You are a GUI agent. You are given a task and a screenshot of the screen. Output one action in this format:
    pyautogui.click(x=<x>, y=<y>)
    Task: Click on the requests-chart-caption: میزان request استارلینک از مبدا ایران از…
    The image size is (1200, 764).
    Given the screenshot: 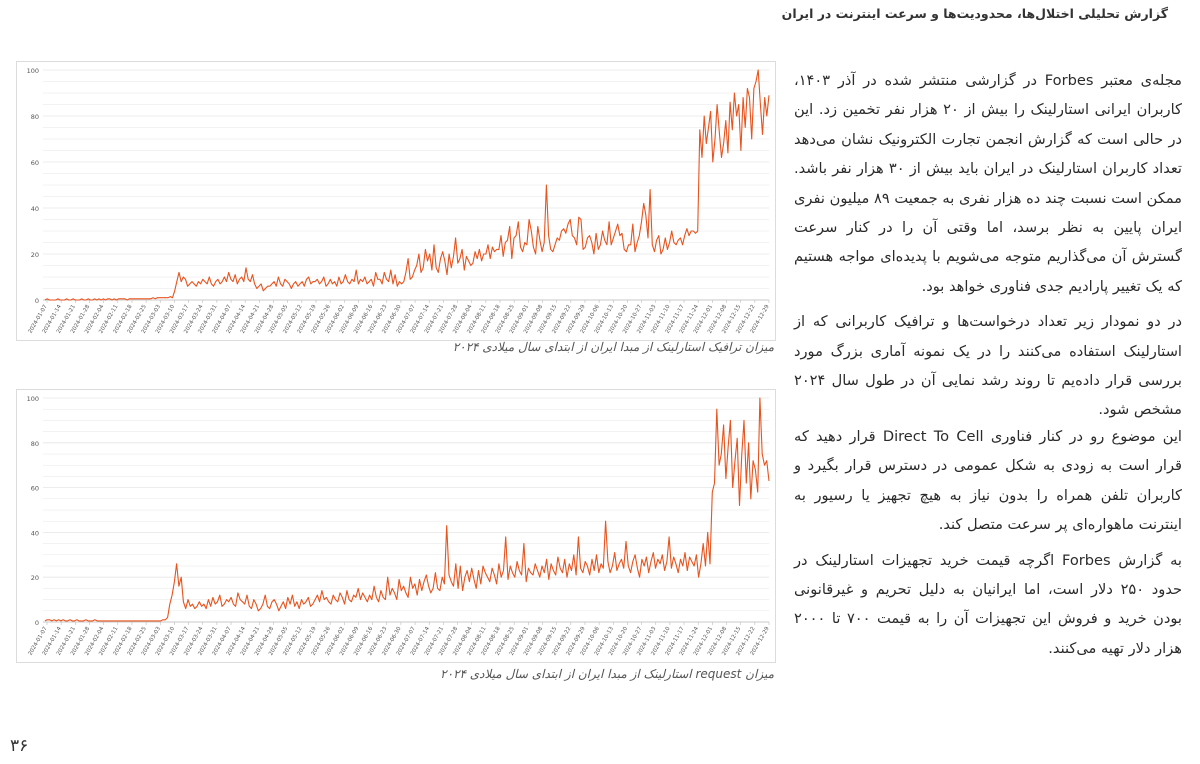 What is the action you would take?
    pyautogui.click(x=607, y=674)
    